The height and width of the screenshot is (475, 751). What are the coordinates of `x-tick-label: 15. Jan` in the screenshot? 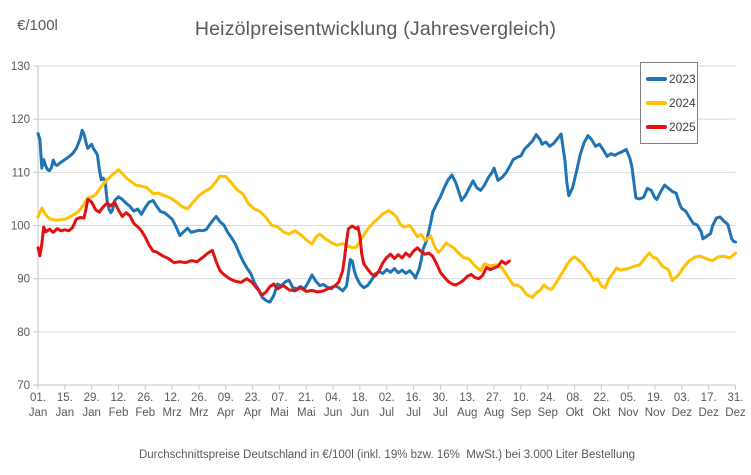 It's located at (65, 405).